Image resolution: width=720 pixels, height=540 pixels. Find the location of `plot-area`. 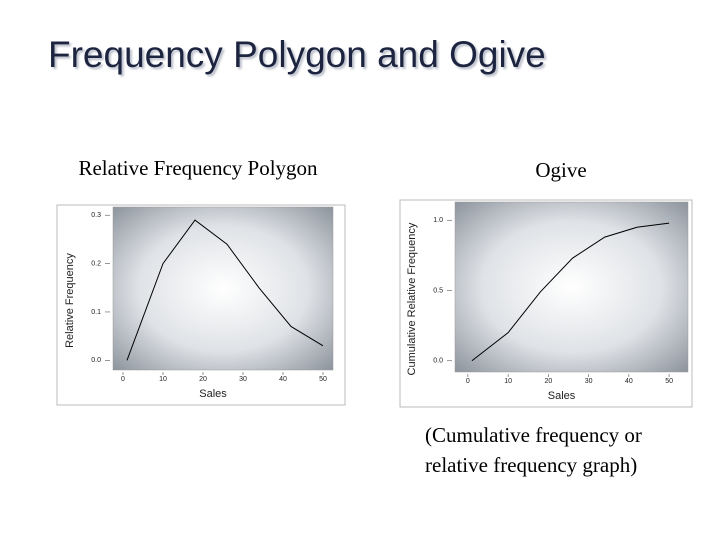

plot-area is located at coordinates (223, 288).